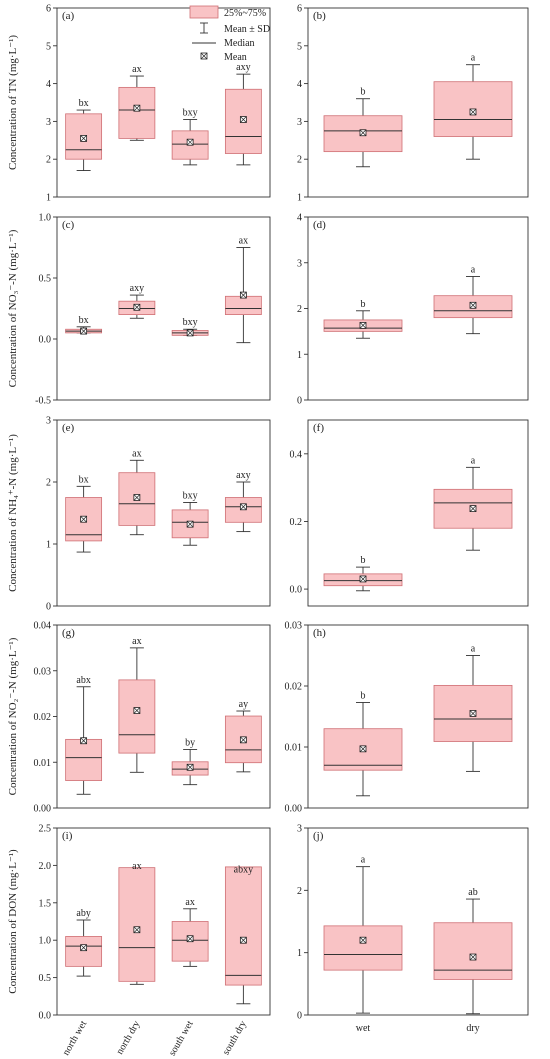  I want to click on y-tick-label: 1.0, so click(45, 941).